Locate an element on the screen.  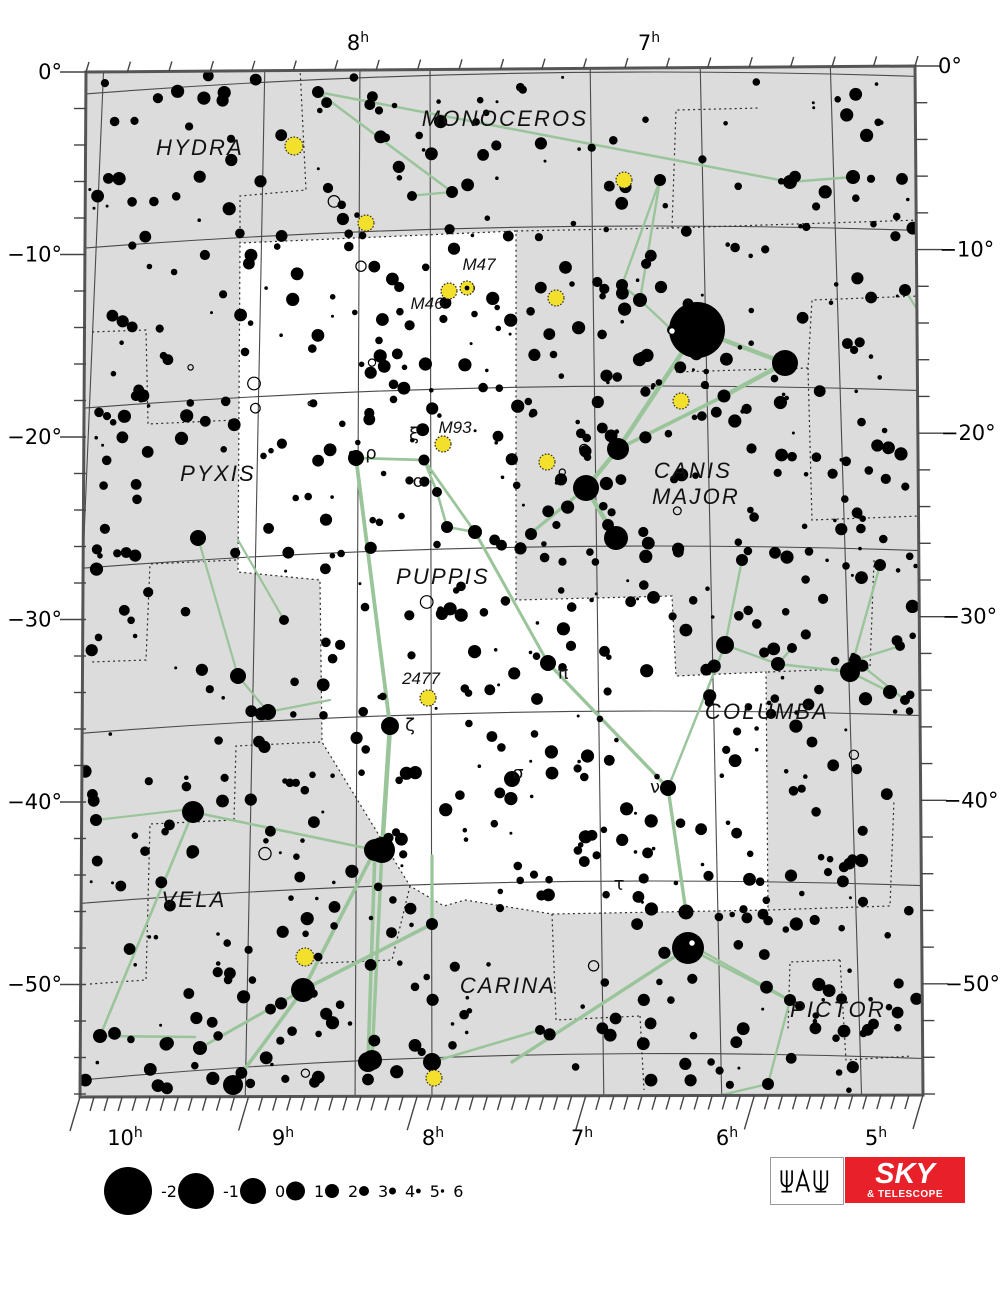
legend-label-mag-3: 3 is located at coordinates (383, 1191).